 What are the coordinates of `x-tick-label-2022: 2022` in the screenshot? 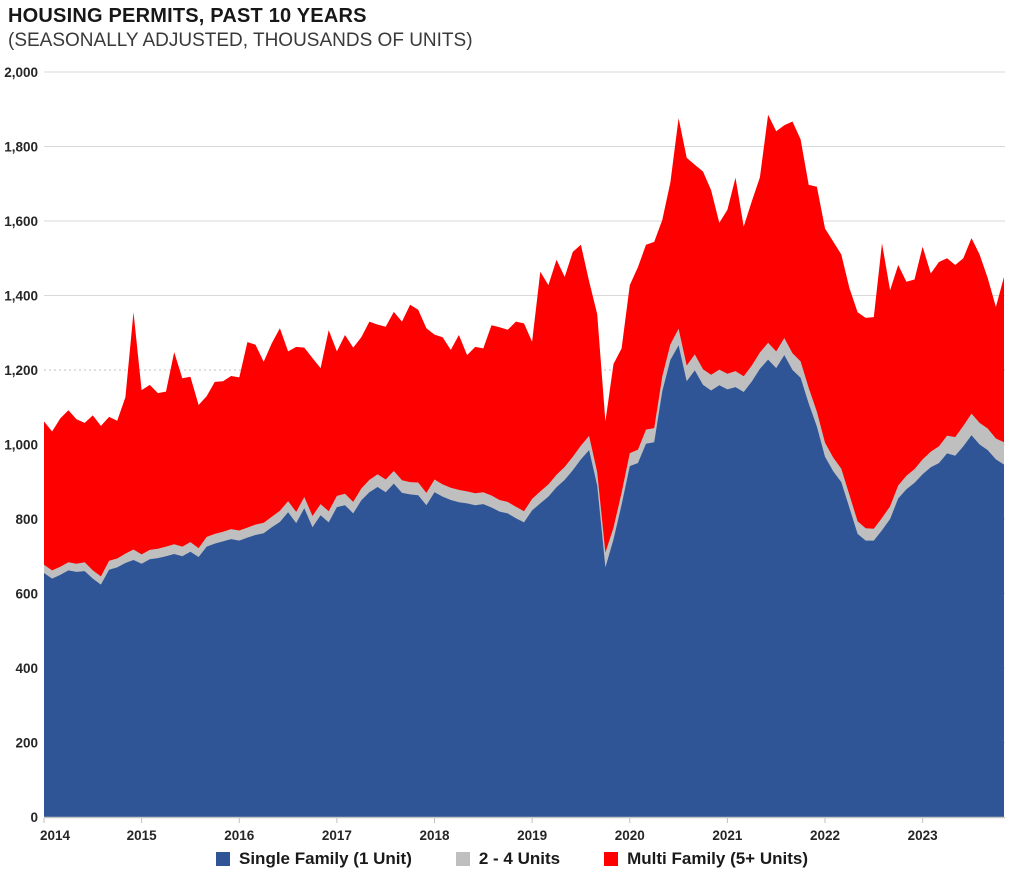 It's located at (825, 835).